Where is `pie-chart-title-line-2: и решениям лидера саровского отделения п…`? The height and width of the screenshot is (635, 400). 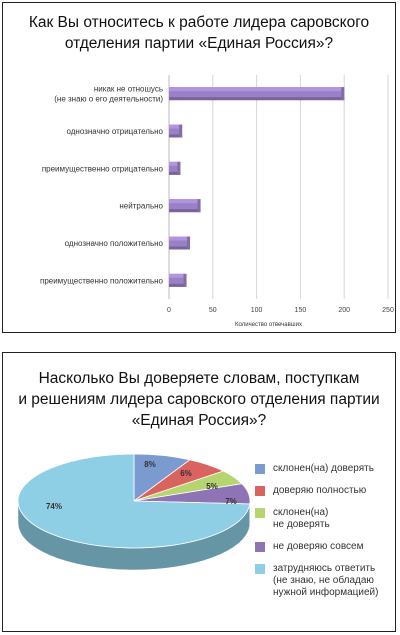
pie-chart-title-line-2: и решениям лидера саровского отделения п… is located at coordinates (199, 399).